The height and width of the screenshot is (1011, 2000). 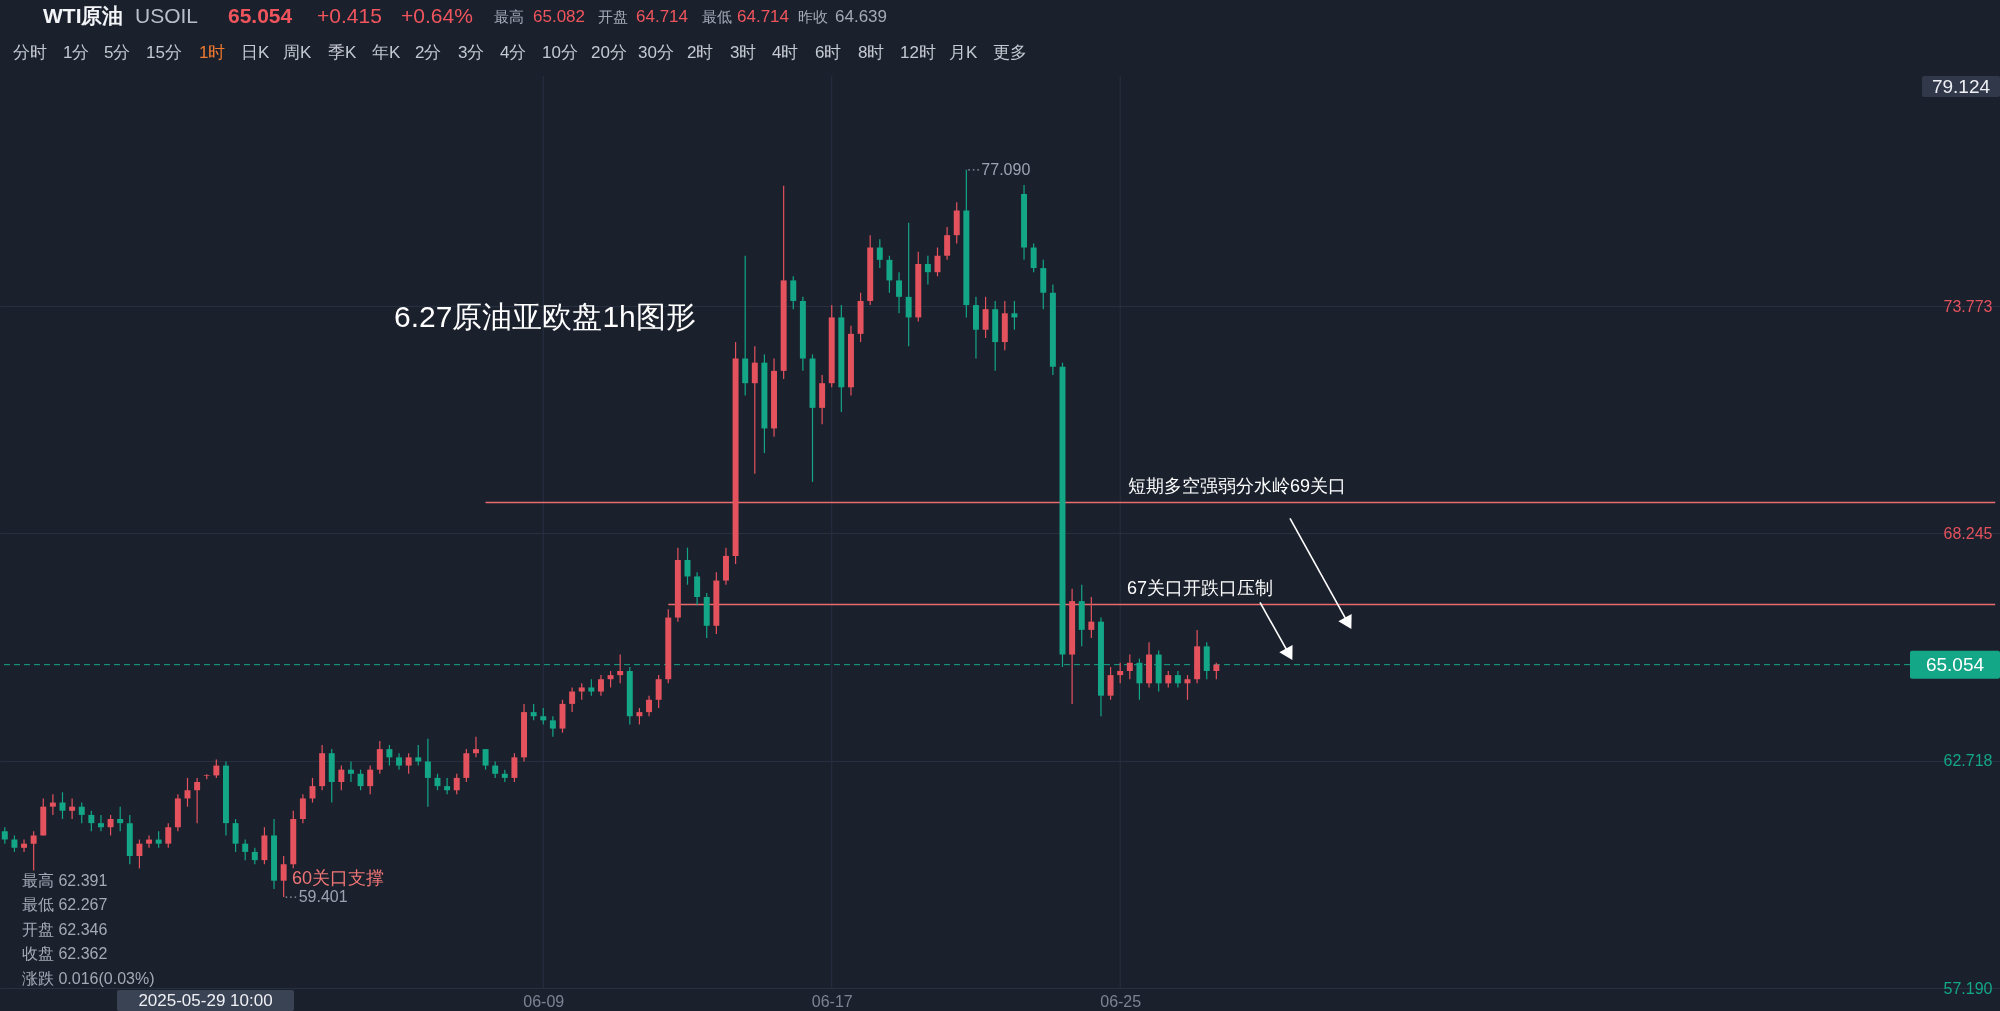 I want to click on y-tick-label: 57.190, so click(x=1968, y=988).